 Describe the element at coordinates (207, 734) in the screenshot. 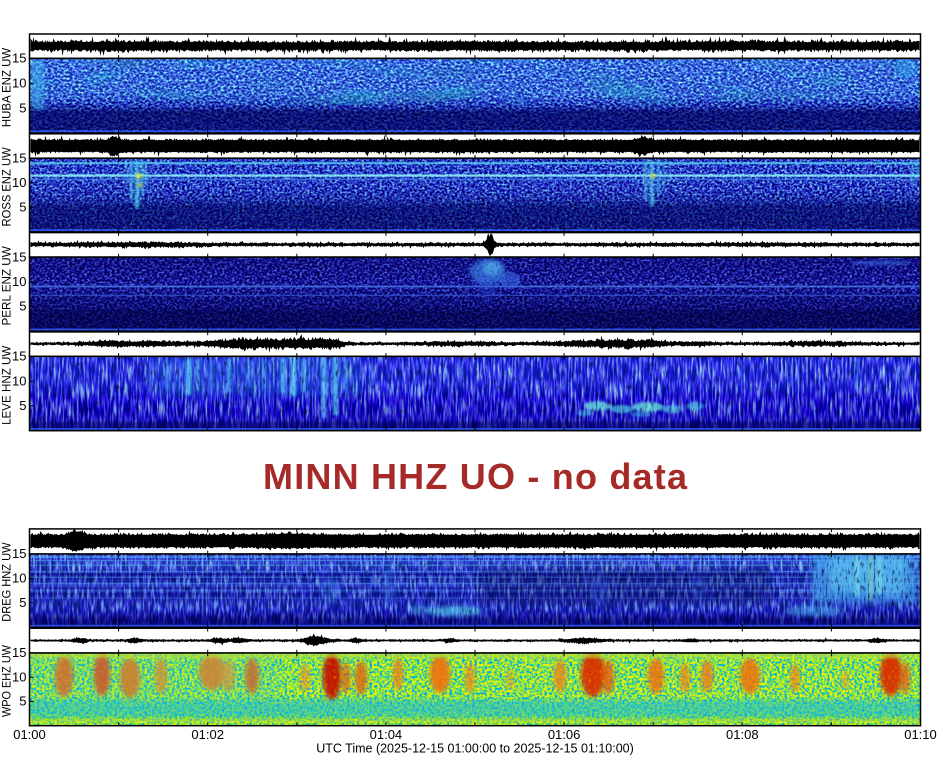

I see `svg-text: 01:02` at that location.